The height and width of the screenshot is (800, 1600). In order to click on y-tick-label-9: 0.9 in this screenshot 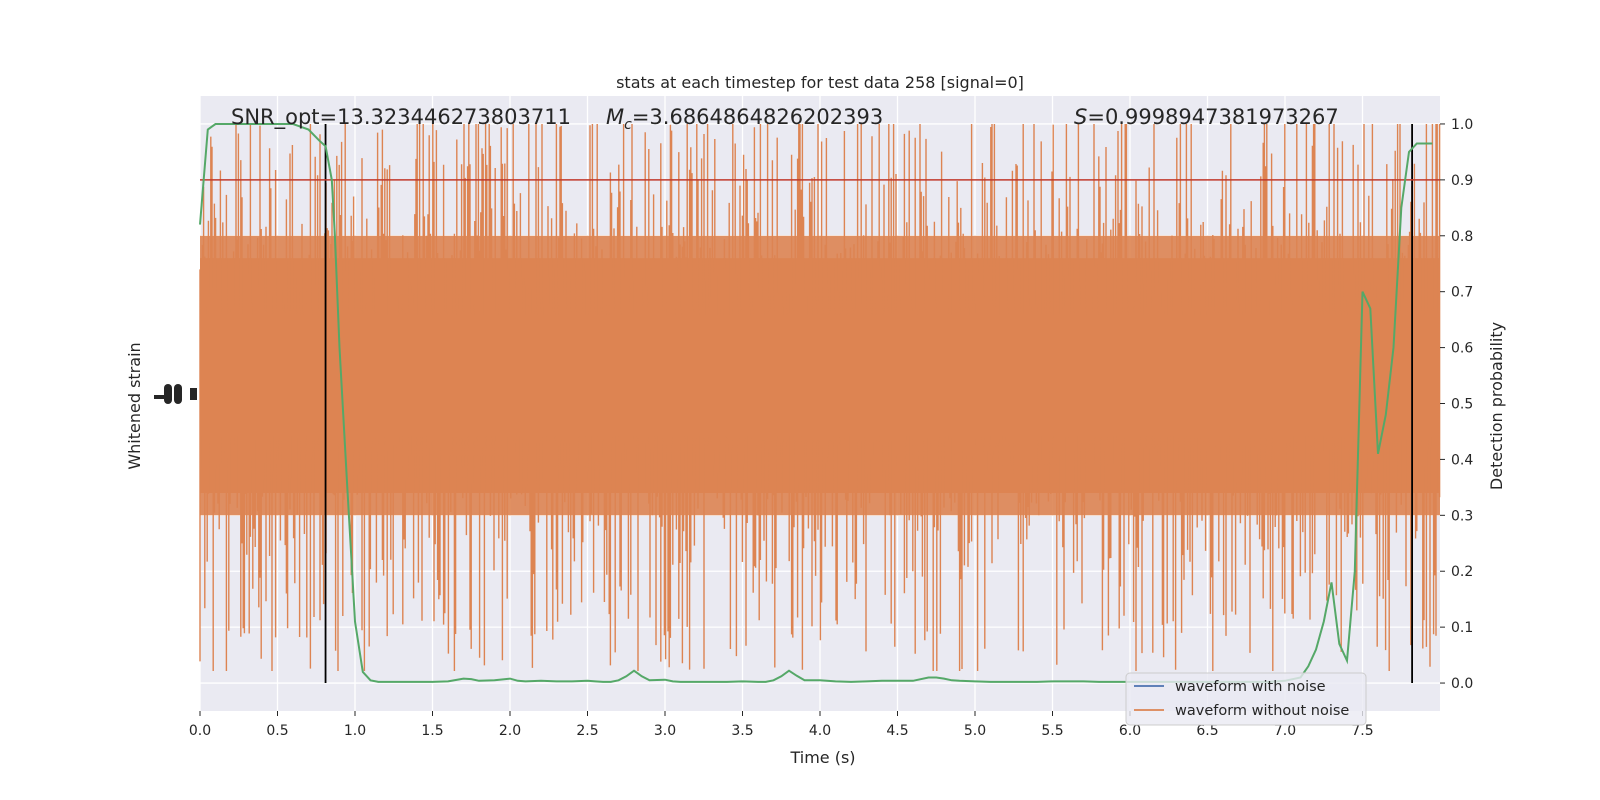, I will do `click(1462, 181)`.